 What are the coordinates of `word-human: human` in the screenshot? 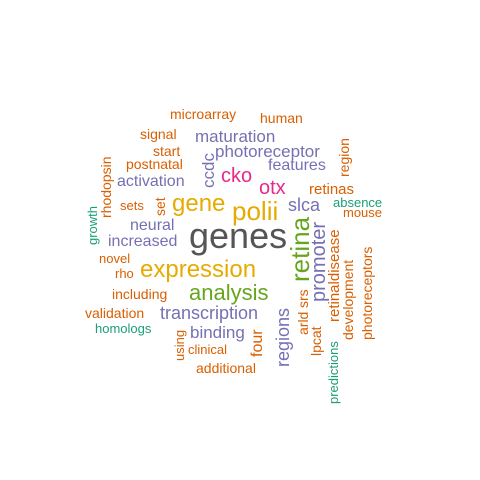 It's located at (281, 118).